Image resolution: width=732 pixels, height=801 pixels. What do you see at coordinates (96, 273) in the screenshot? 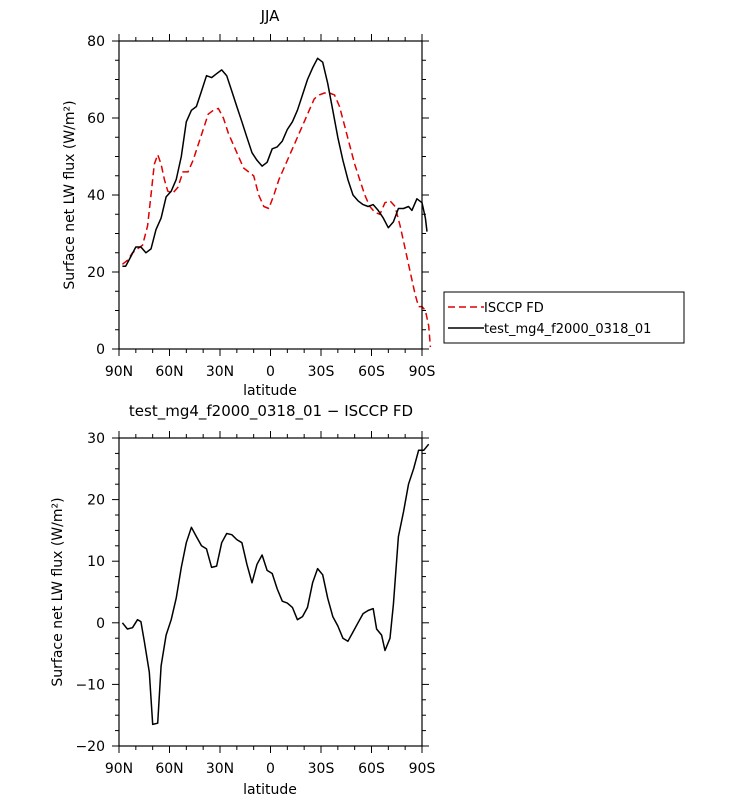
I see `top-y-tick-label: 20` at bounding box center [96, 273].